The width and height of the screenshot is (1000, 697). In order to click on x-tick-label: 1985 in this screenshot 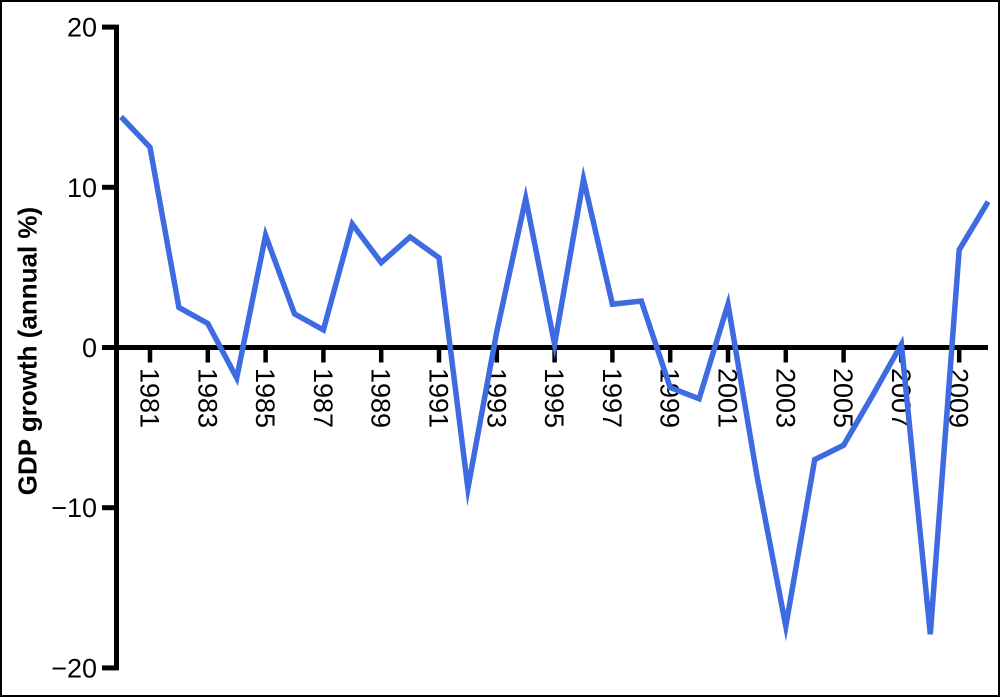, I will do `click(265, 398)`.